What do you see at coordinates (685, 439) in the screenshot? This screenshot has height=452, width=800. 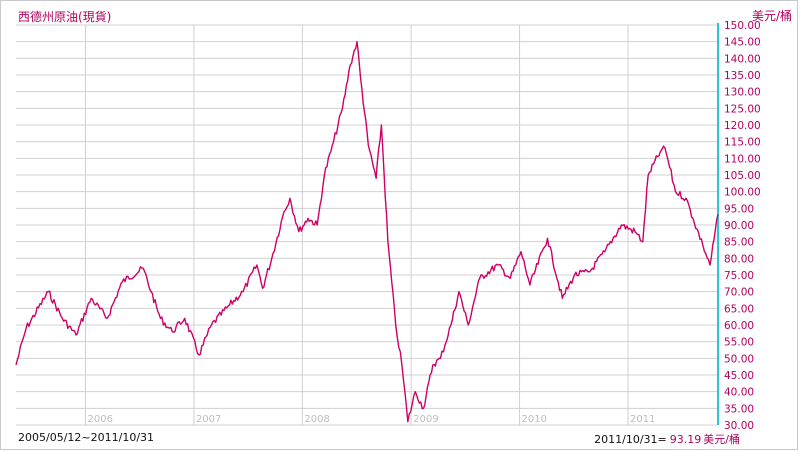 I see `last-value-label: 93.19` at bounding box center [685, 439].